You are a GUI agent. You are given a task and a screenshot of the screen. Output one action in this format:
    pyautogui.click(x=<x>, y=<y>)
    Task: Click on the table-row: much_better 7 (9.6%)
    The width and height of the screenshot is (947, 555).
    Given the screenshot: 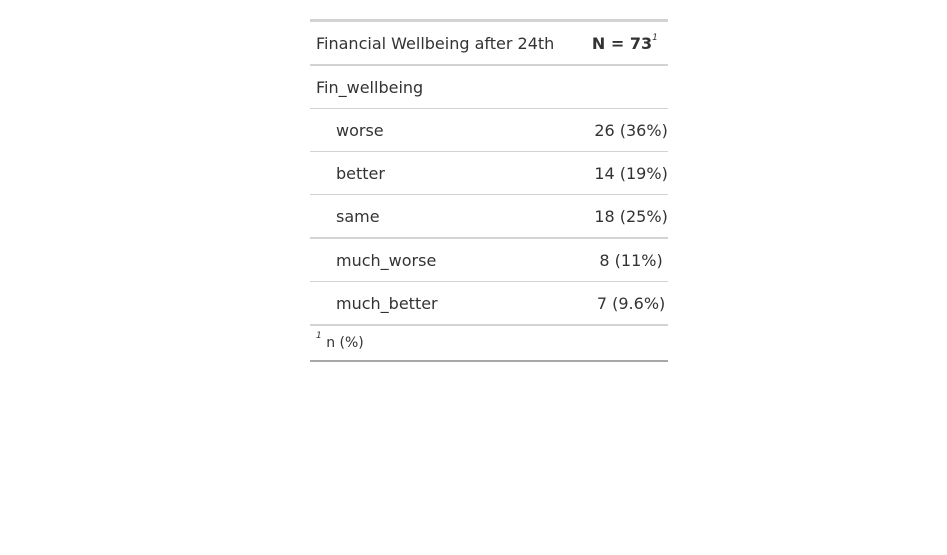 What is the action you would take?
    pyautogui.click(x=489, y=303)
    